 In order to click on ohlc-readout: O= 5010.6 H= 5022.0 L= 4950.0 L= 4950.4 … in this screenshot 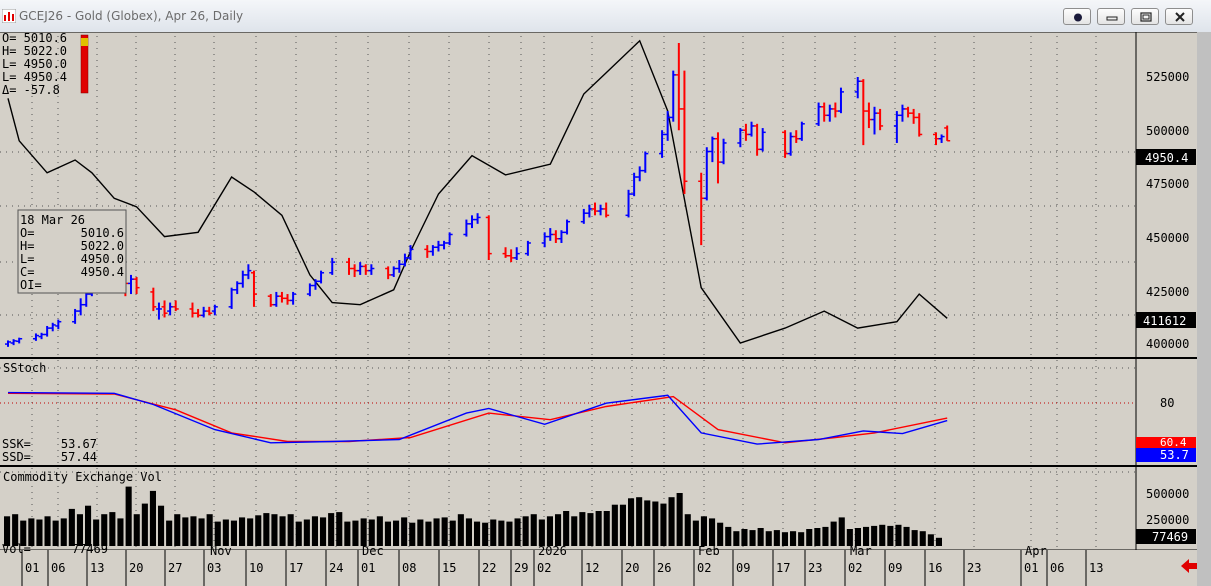, I will do `click(34, 64)`.